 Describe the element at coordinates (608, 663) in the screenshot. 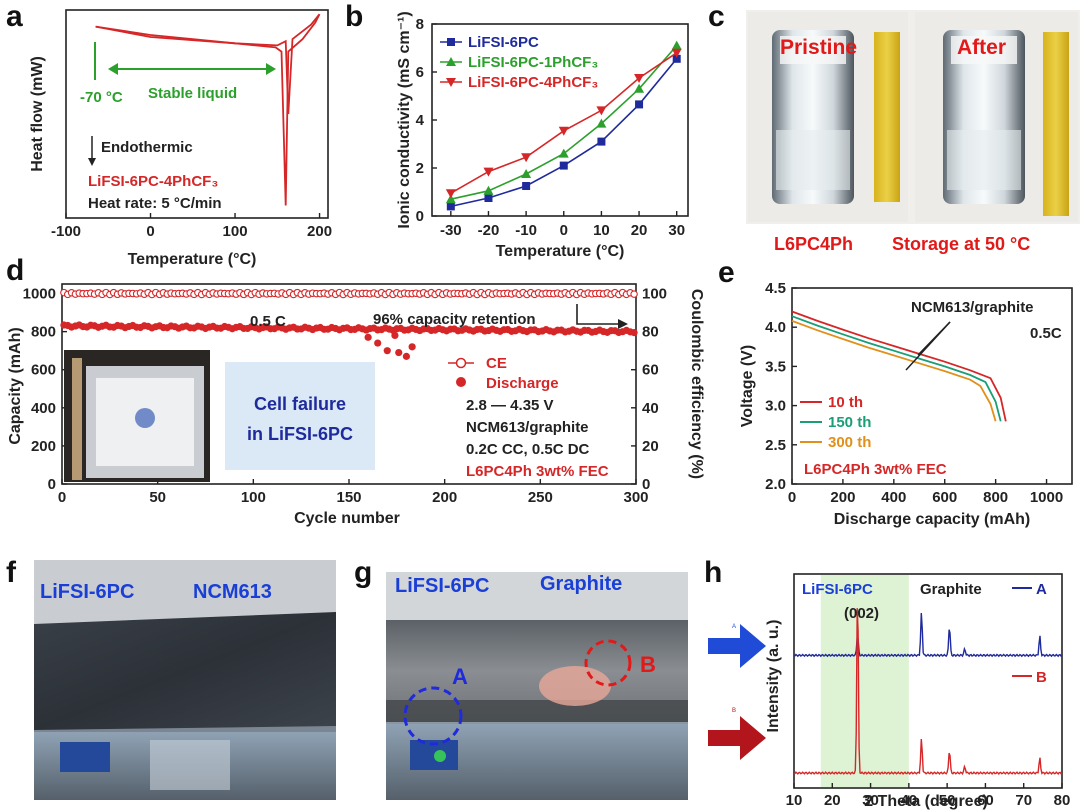

I see `photo-g-circle-b` at that location.